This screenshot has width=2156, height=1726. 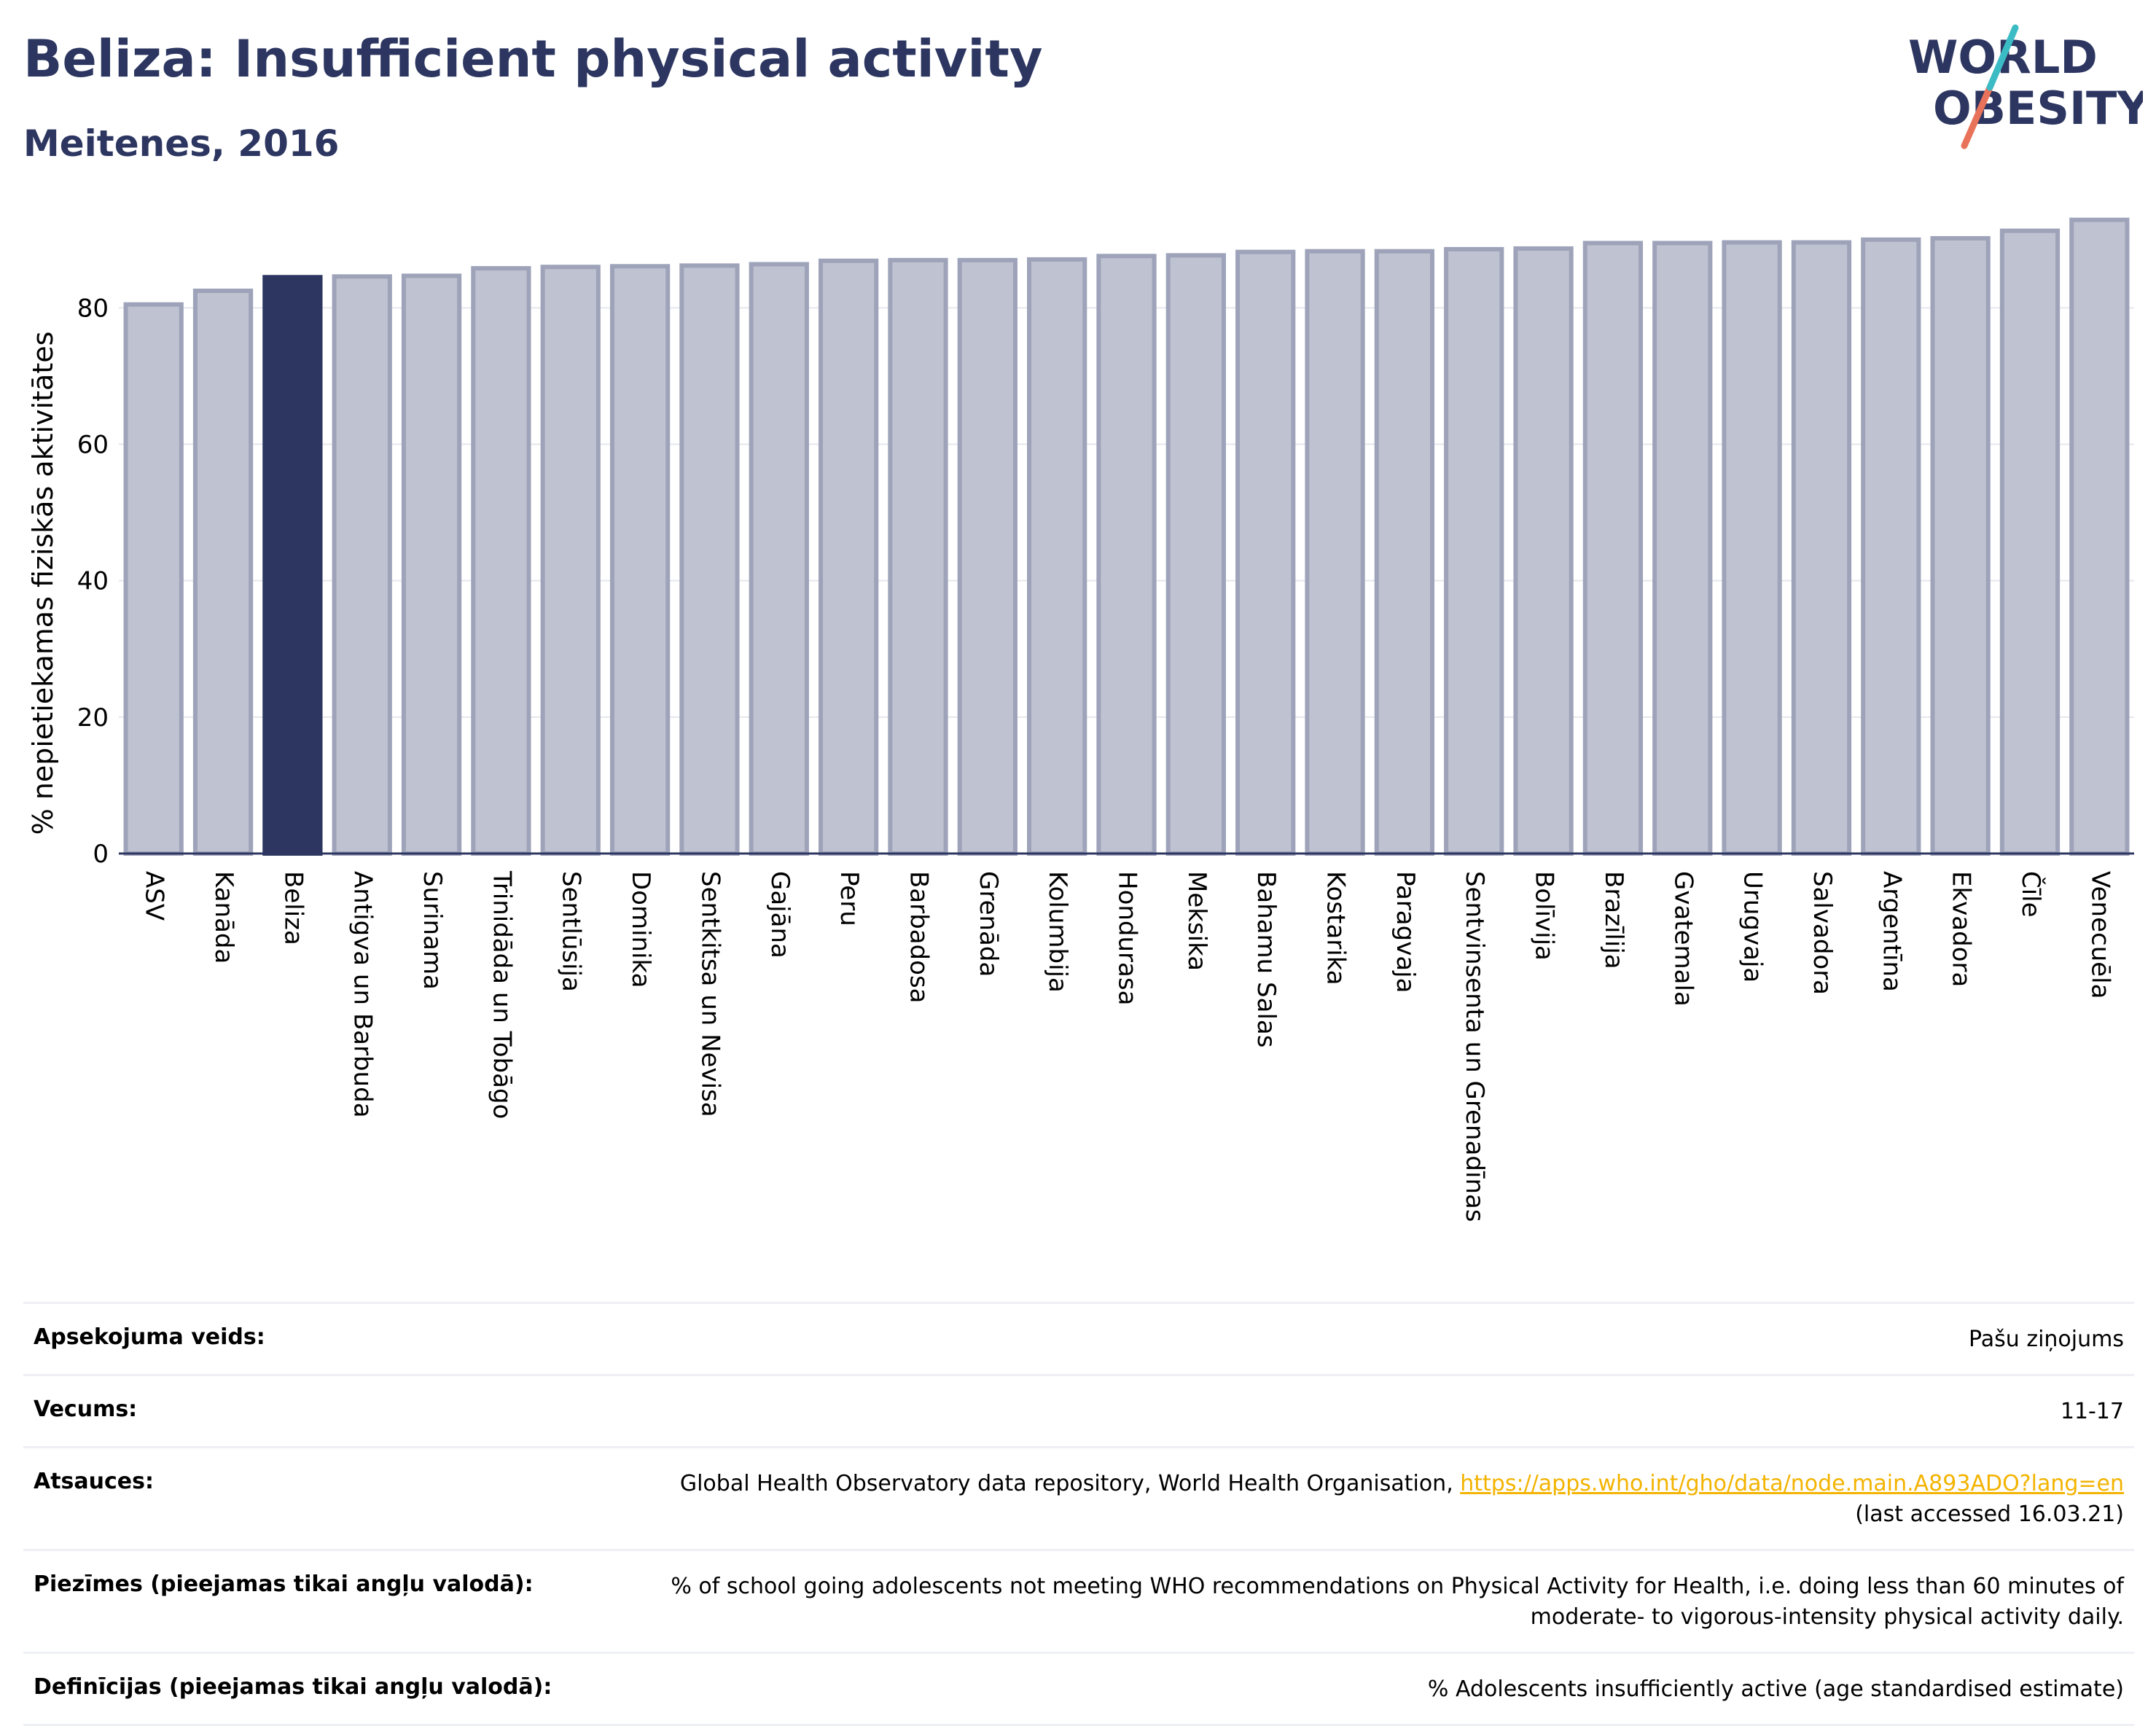 I want to click on world-obesity-logo: WORLD OBESITY, so click(x=2026, y=86).